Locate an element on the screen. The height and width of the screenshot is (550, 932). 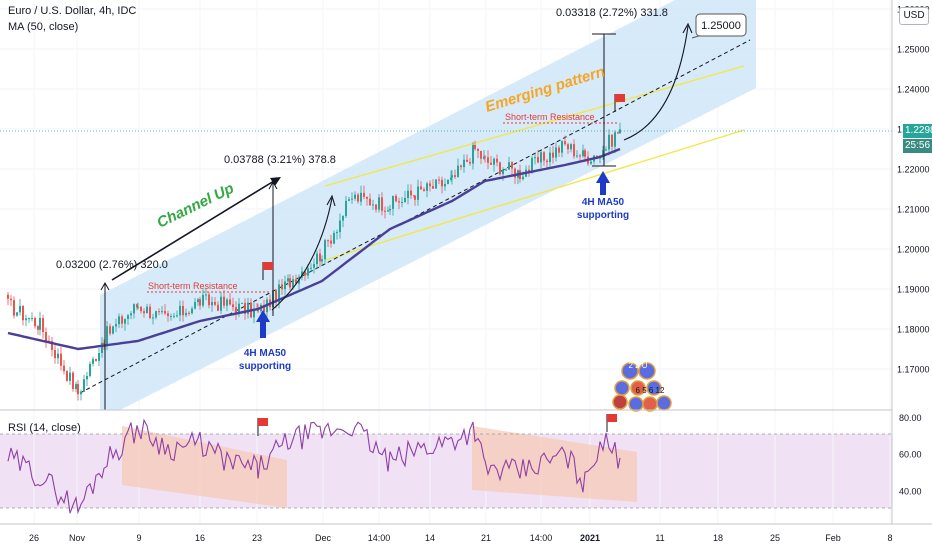
measure-left is located at coordinates (105, 345).